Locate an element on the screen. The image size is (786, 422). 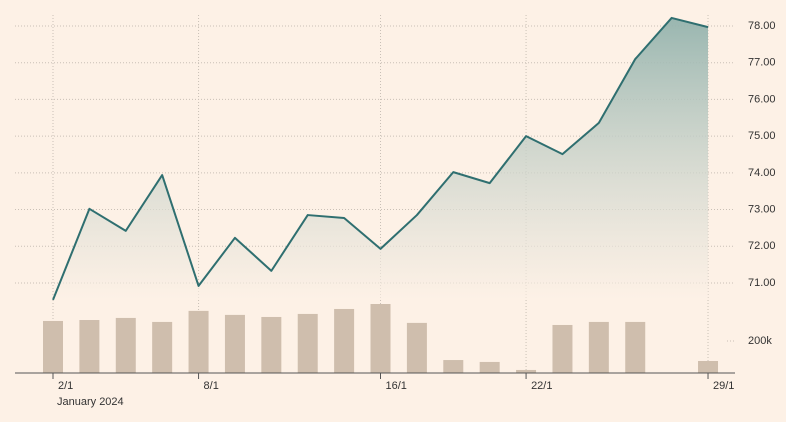
y-tick-label: 78.00 is located at coordinates (762, 26).